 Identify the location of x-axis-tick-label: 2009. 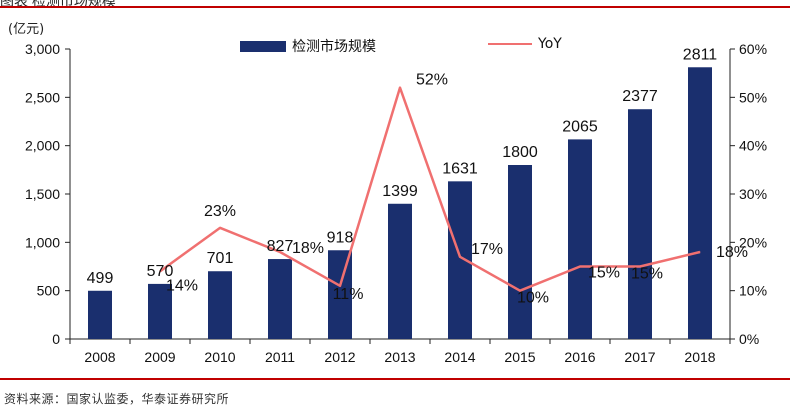
(159, 357).